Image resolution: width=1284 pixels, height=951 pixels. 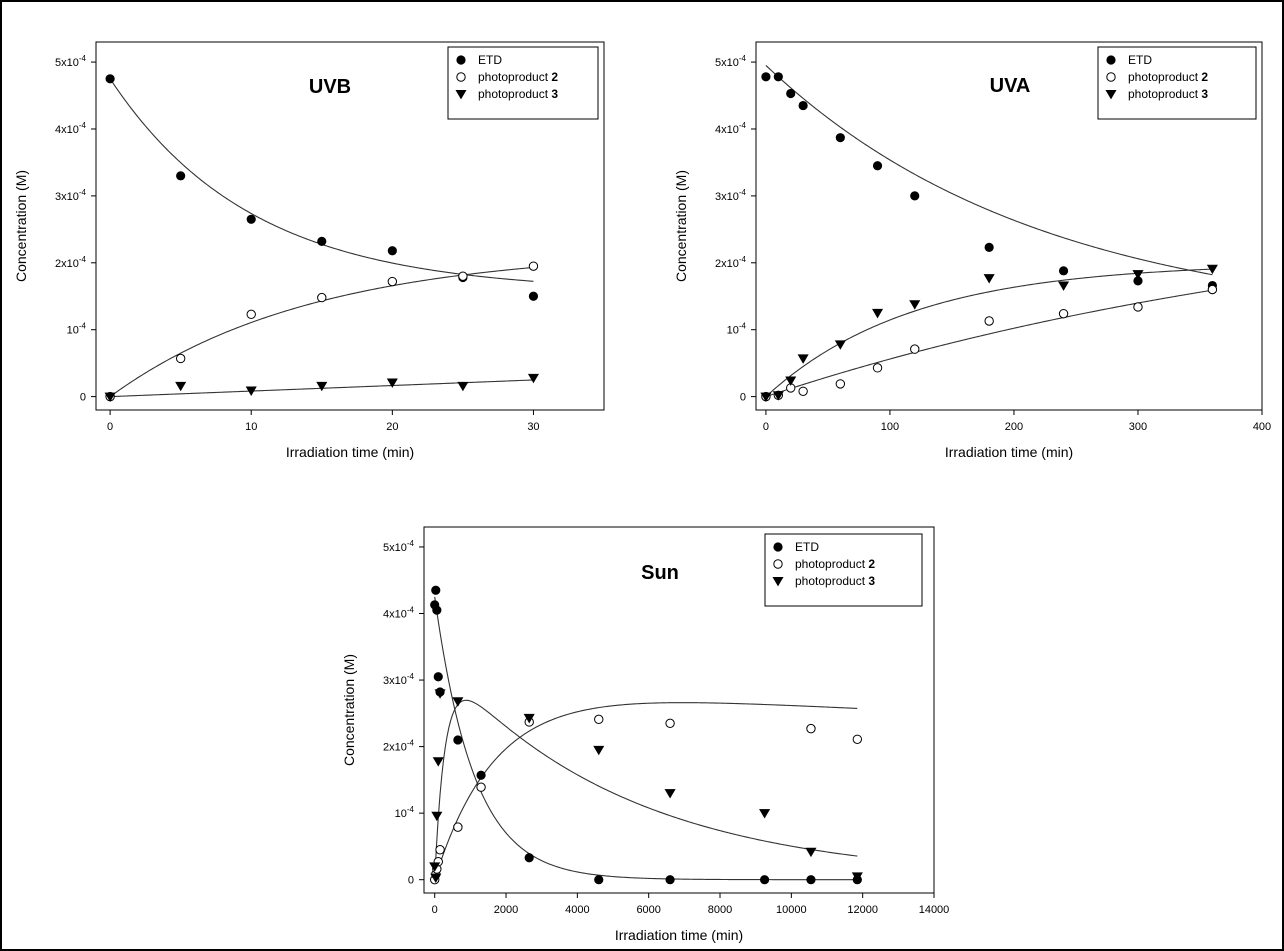 What do you see at coordinates (330, 87) in the screenshot?
I see `panel-title: UVB` at bounding box center [330, 87].